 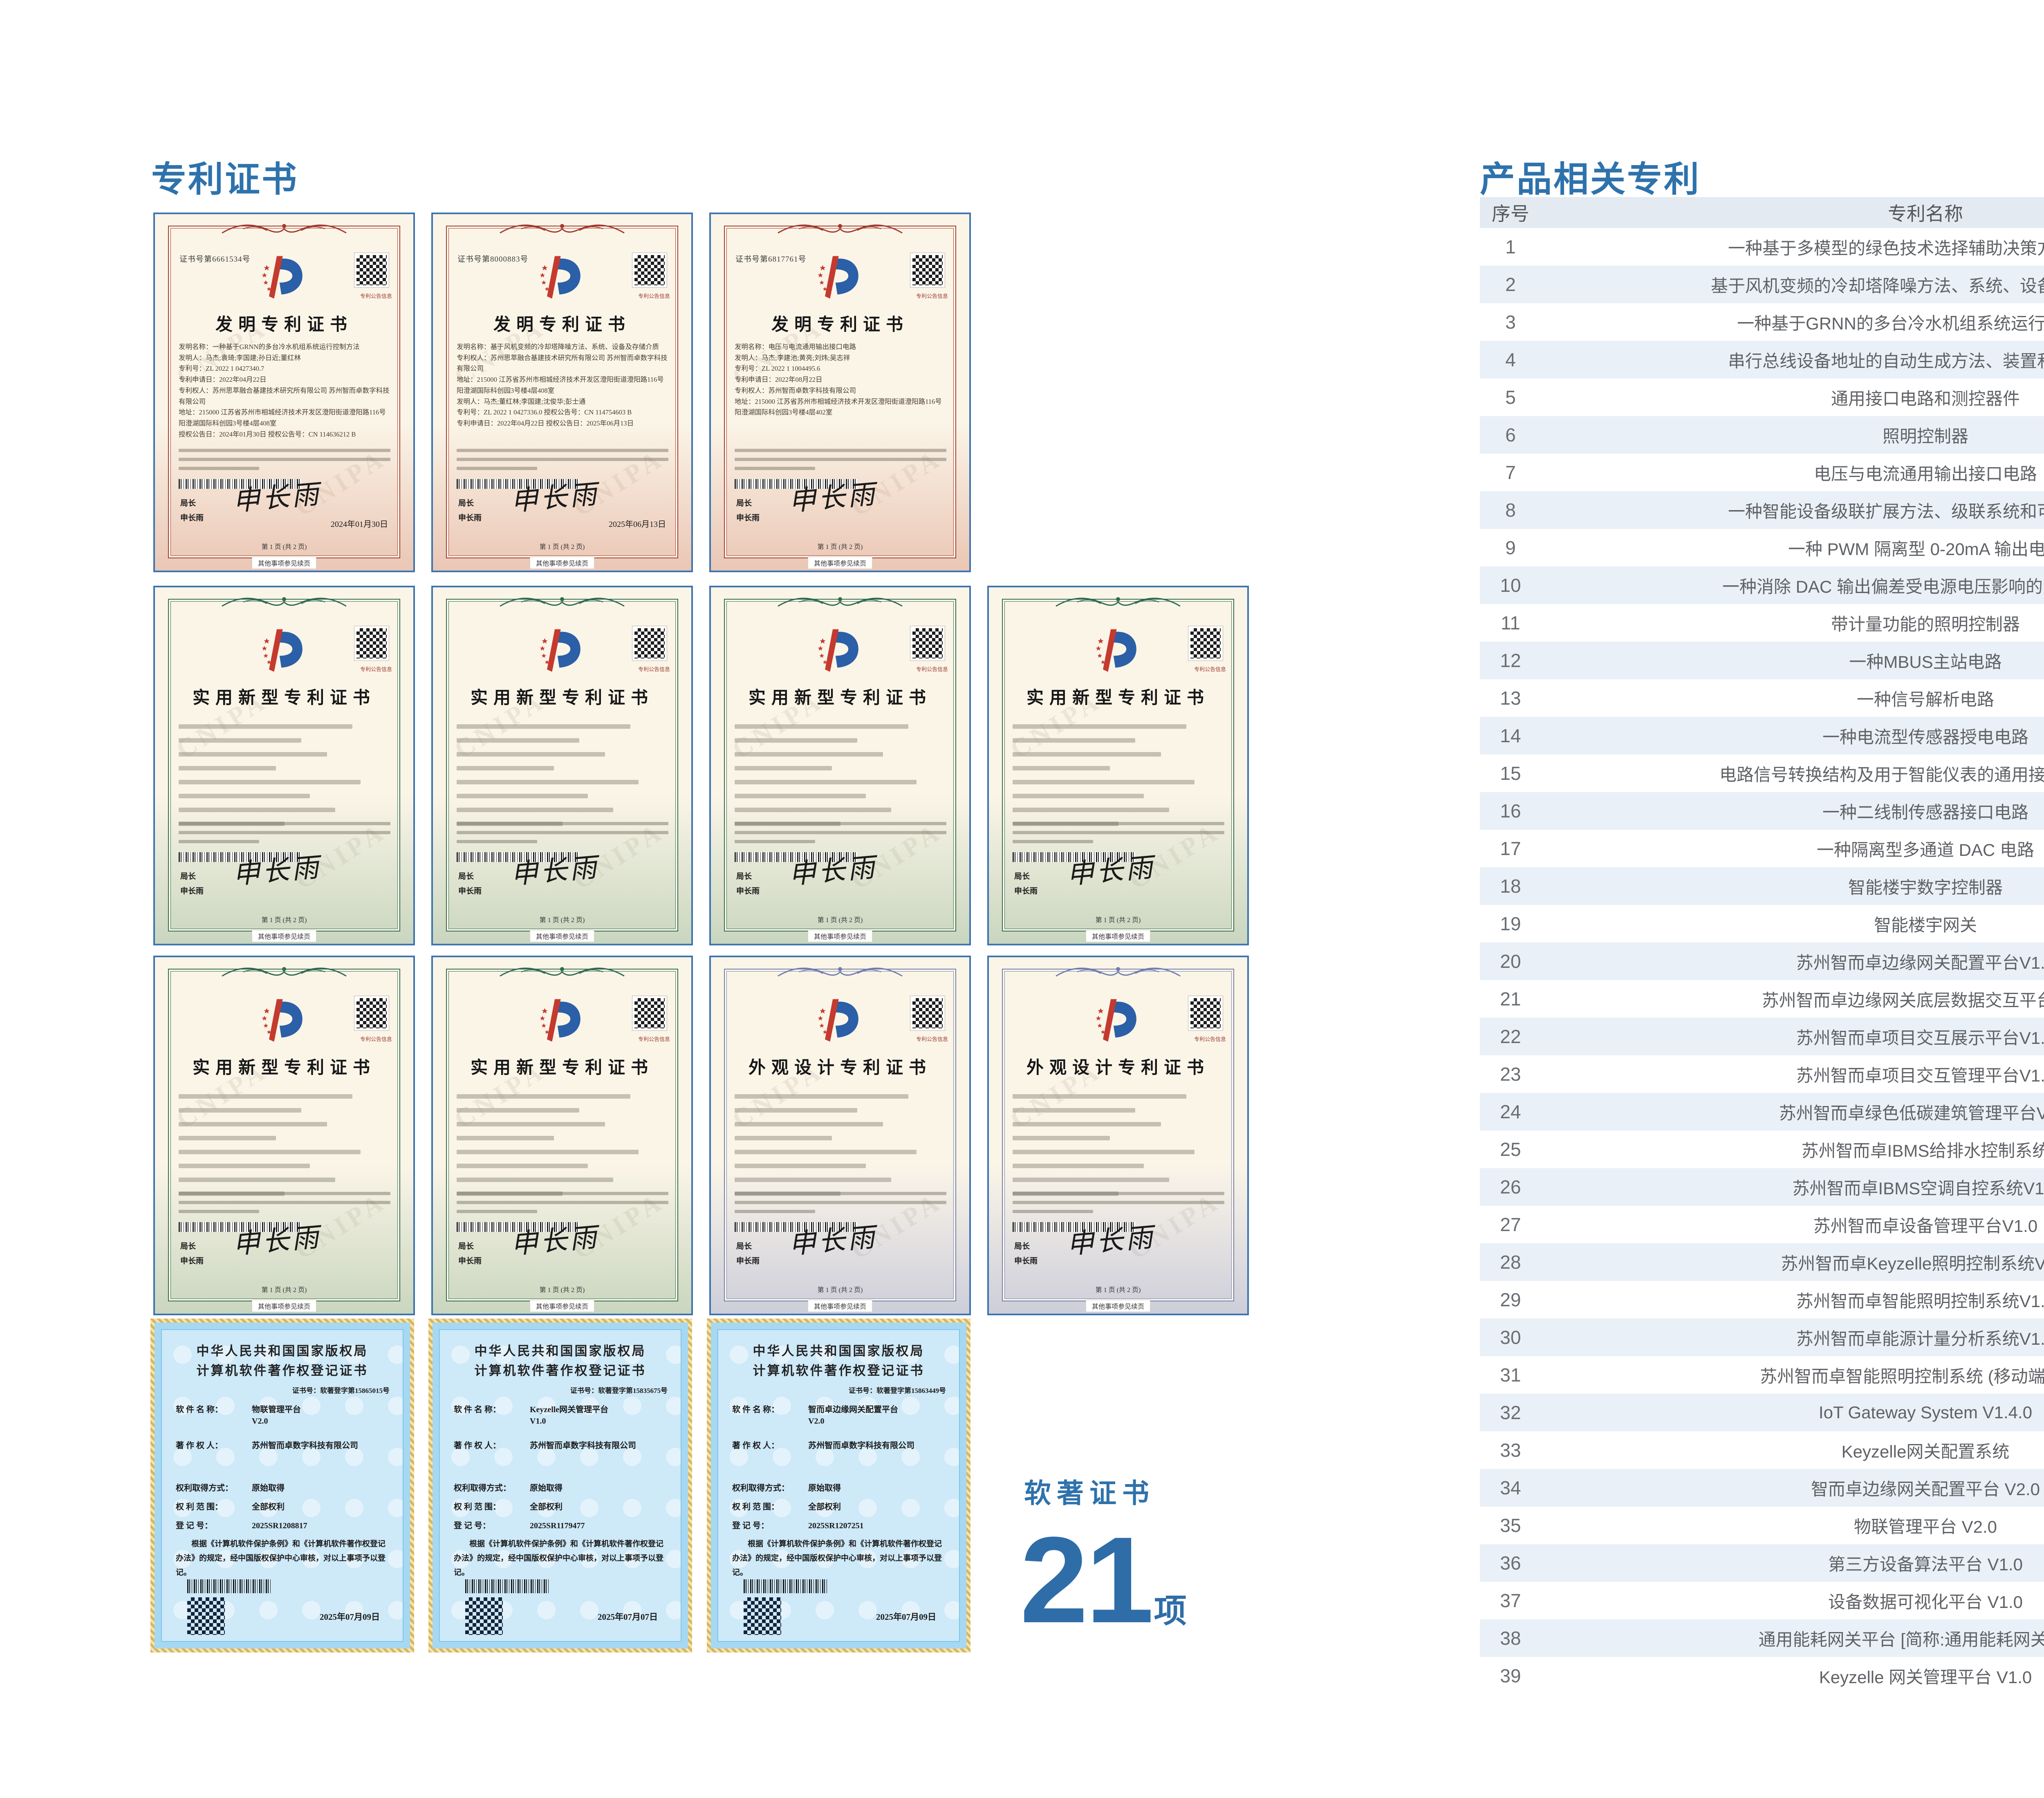 What do you see at coordinates (1510, 1600) in the screenshot?
I see `row-number: 37` at bounding box center [1510, 1600].